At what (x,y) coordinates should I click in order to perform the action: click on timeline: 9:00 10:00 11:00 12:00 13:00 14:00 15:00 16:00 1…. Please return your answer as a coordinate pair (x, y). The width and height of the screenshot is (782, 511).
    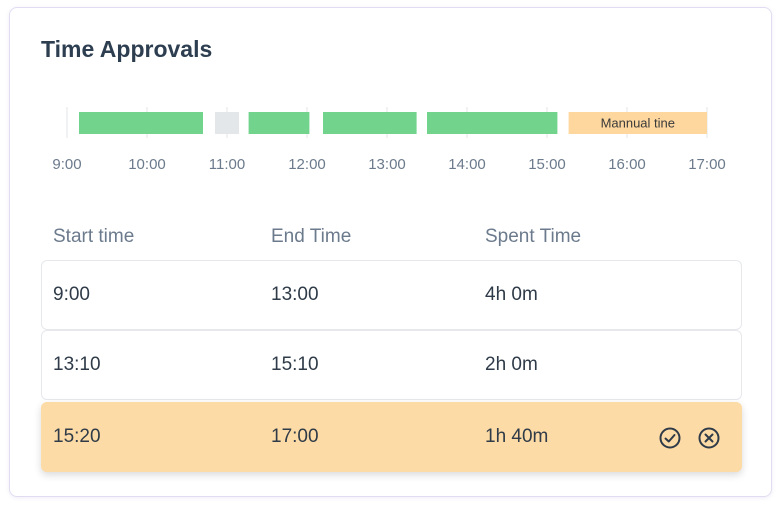
    Looking at the image, I should click on (389, 140).